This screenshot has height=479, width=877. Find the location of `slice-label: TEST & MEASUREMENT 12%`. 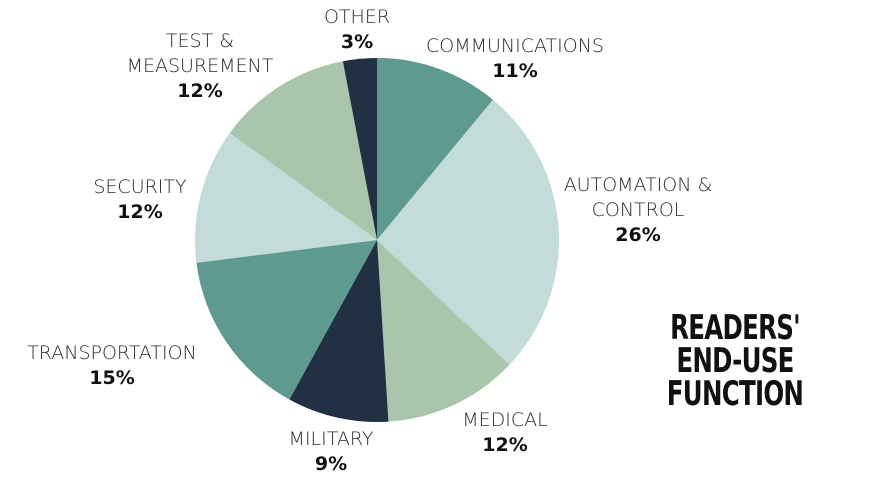

slice-label: TEST & MEASUREMENT 12% is located at coordinates (200, 66).